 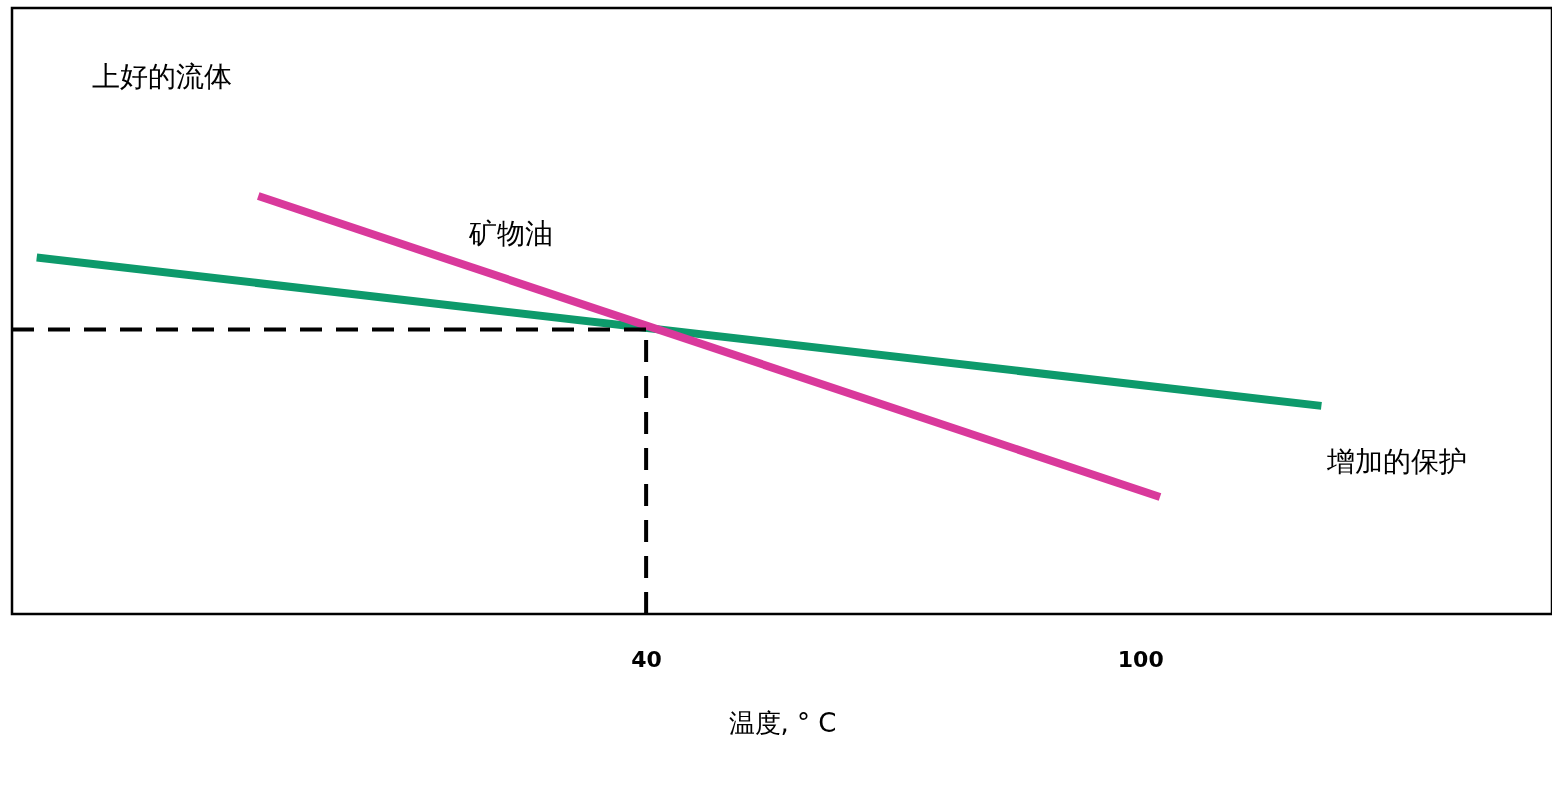 I want to click on x-tick-label: 100, so click(x=1140, y=659).